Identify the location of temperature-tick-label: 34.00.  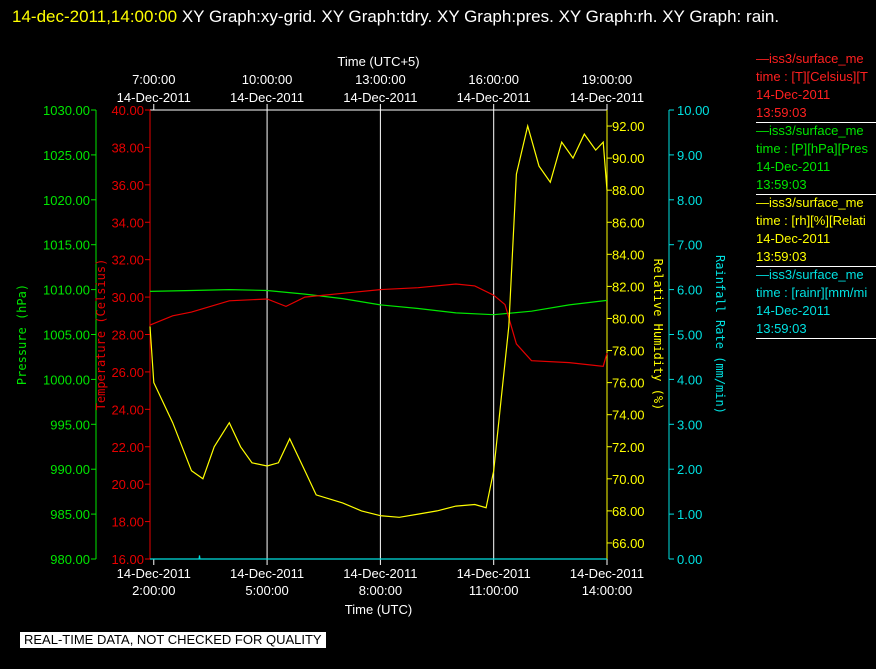
(127, 222).